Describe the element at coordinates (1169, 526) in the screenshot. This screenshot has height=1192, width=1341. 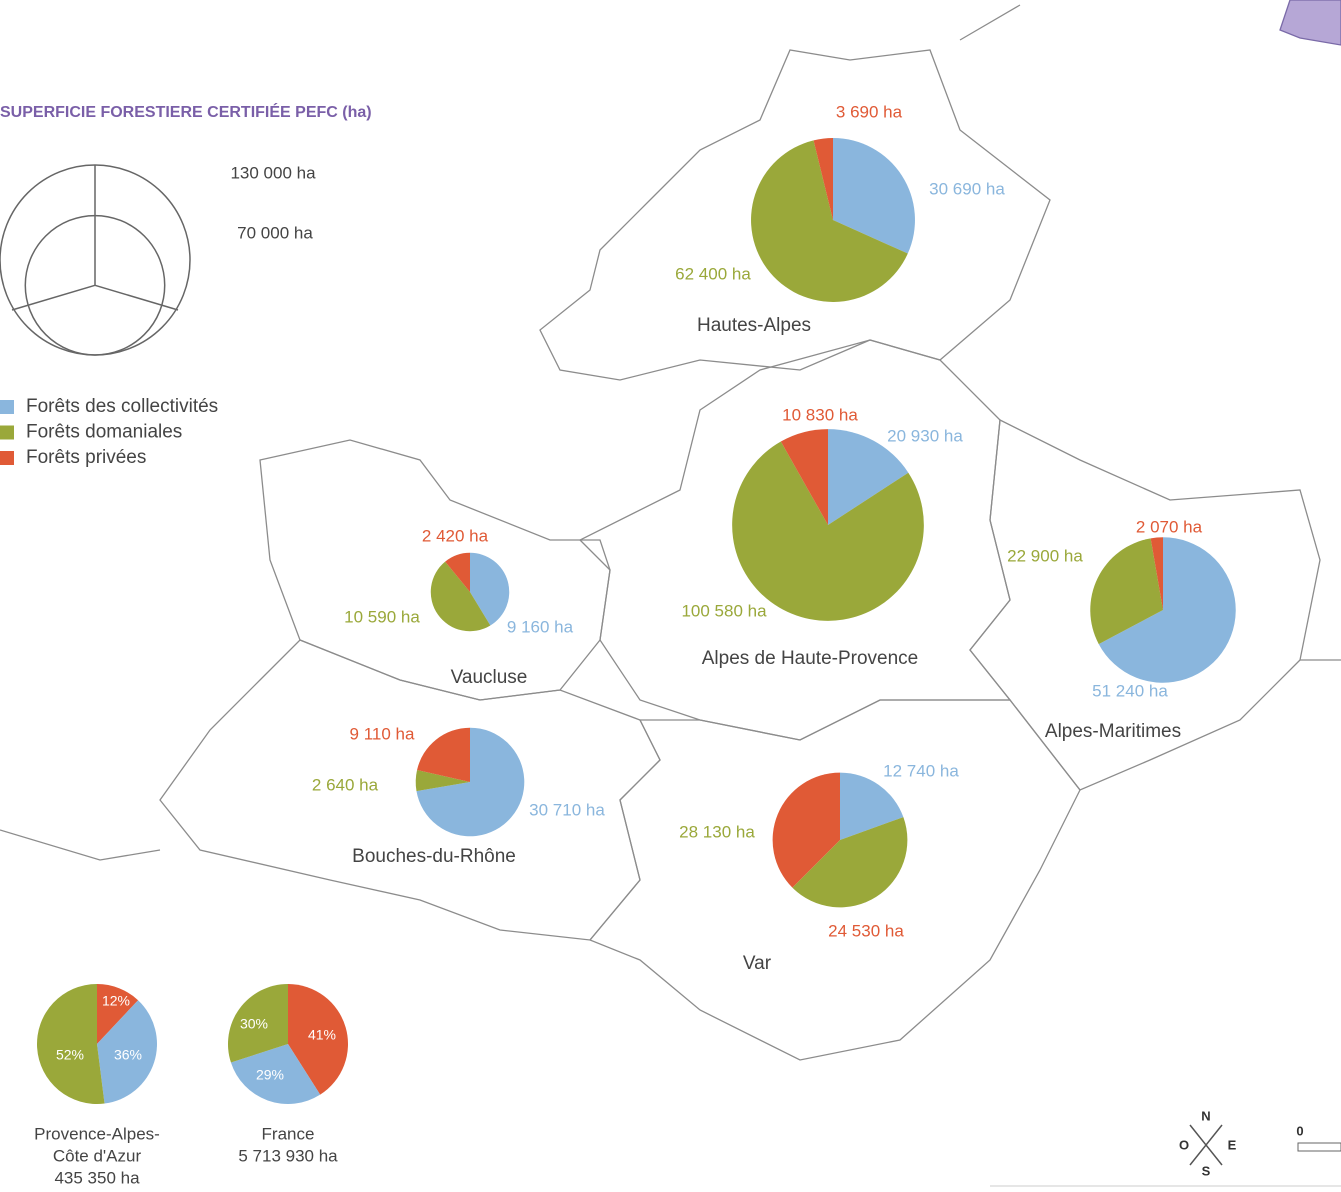
I see `value-label: 2 070 ha` at that location.